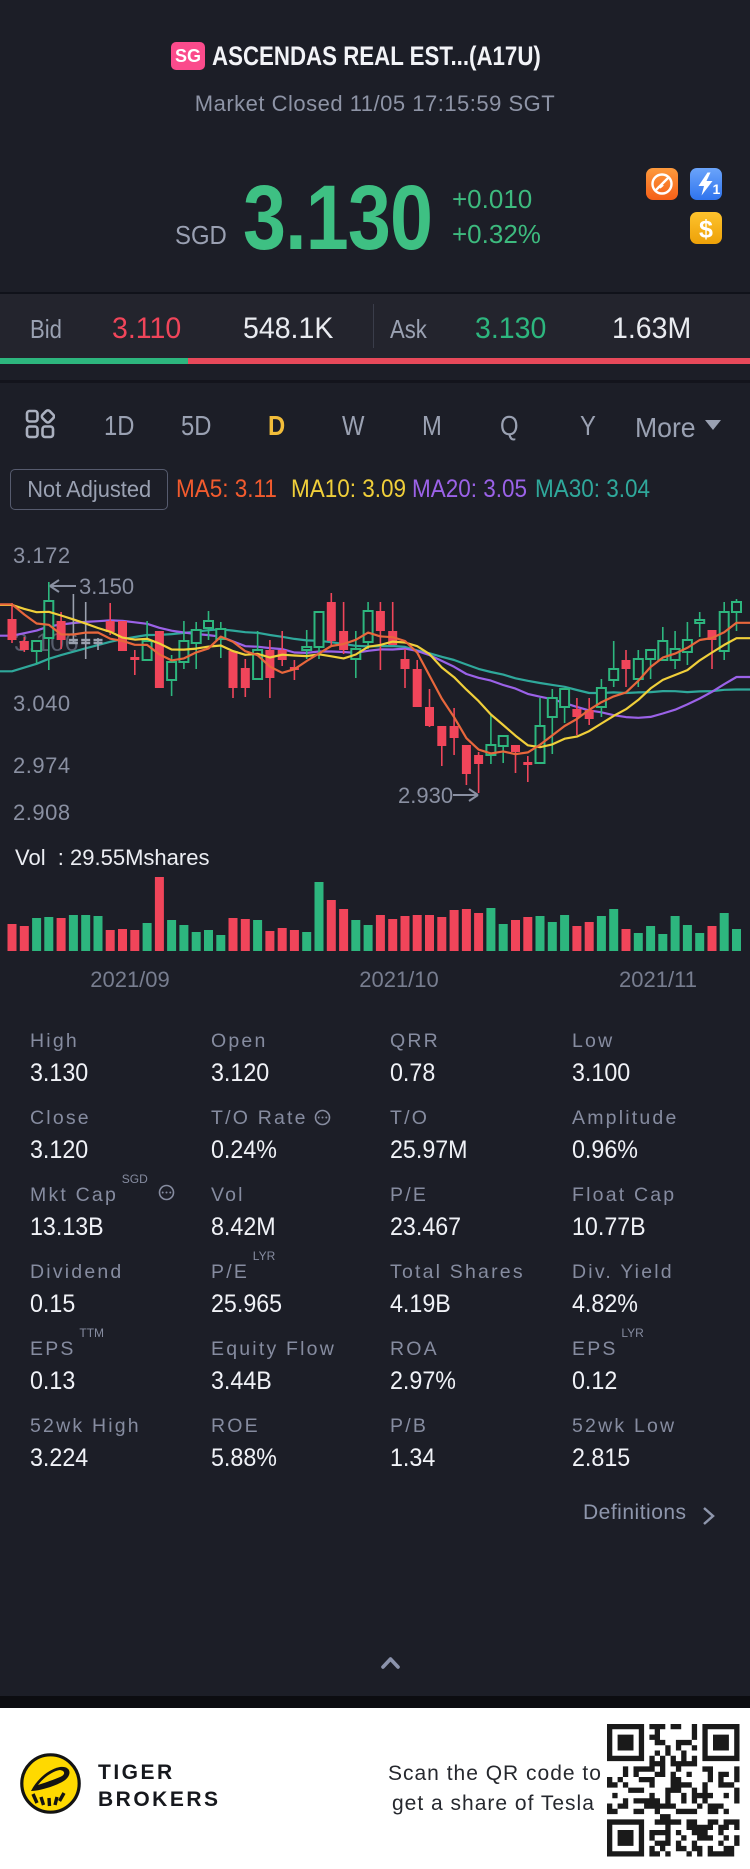 The image size is (750, 1869). What do you see at coordinates (112, 857) in the screenshot?
I see `svg-text: Vol : 29.55Mshares` at bounding box center [112, 857].